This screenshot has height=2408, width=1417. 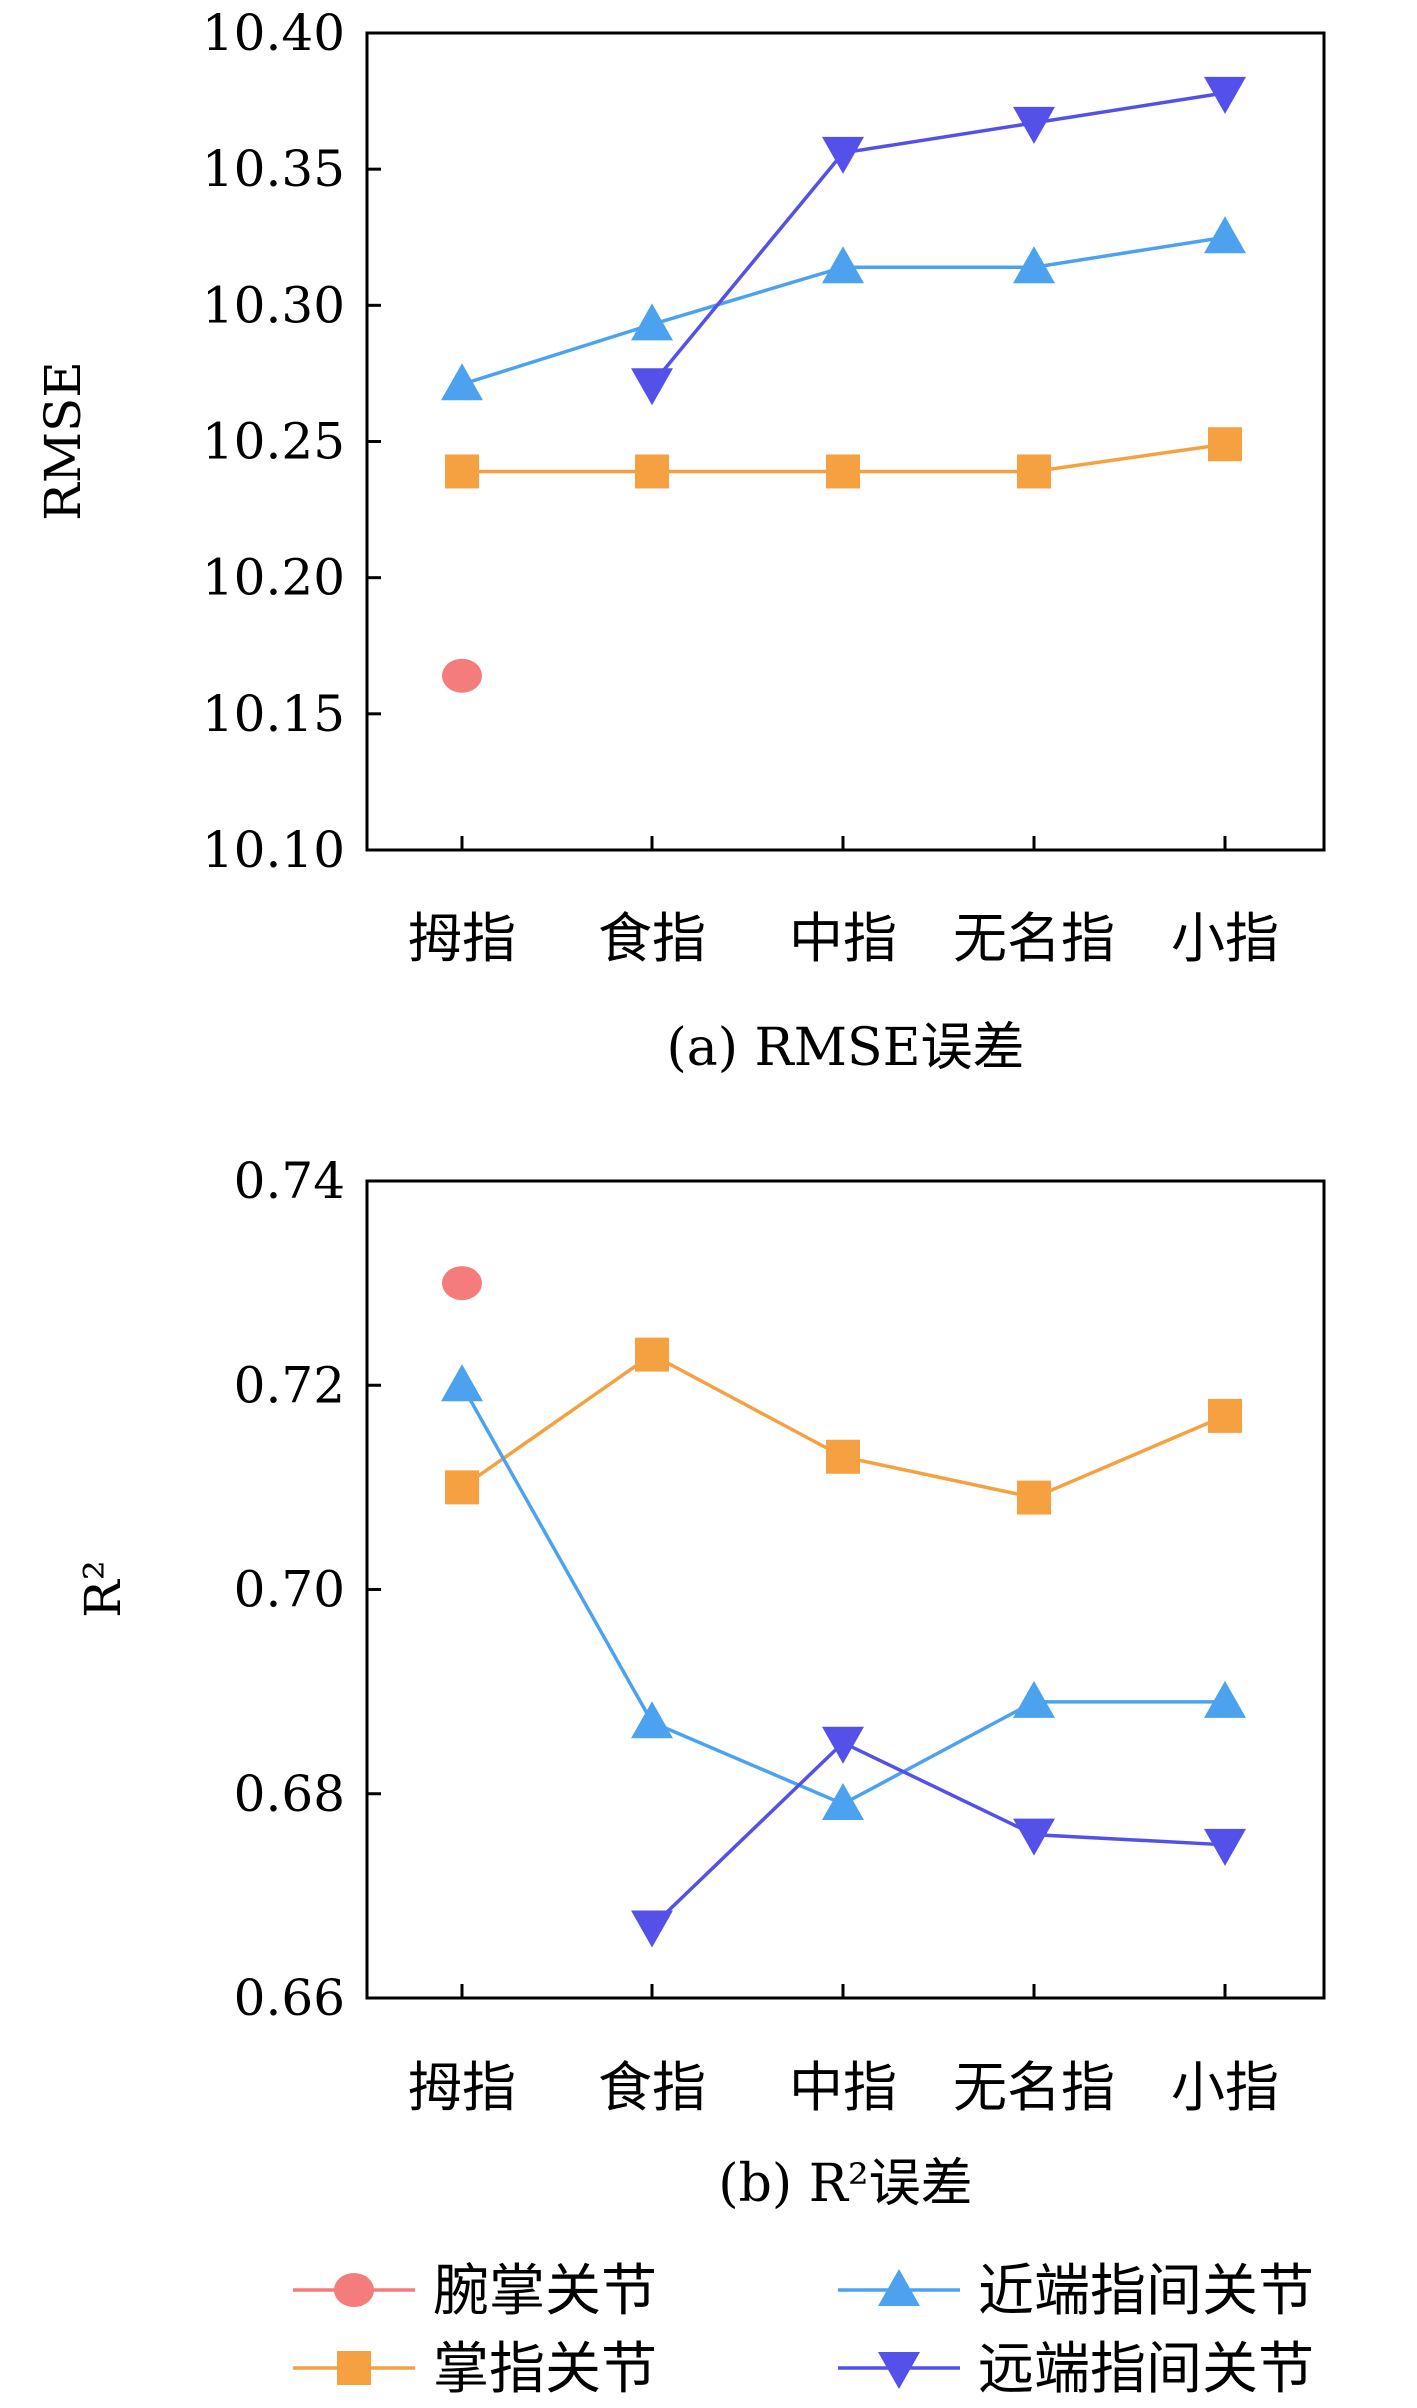 What do you see at coordinates (1146, 2291) in the screenshot?
I see `legend-label: 近端指间关节` at bounding box center [1146, 2291].